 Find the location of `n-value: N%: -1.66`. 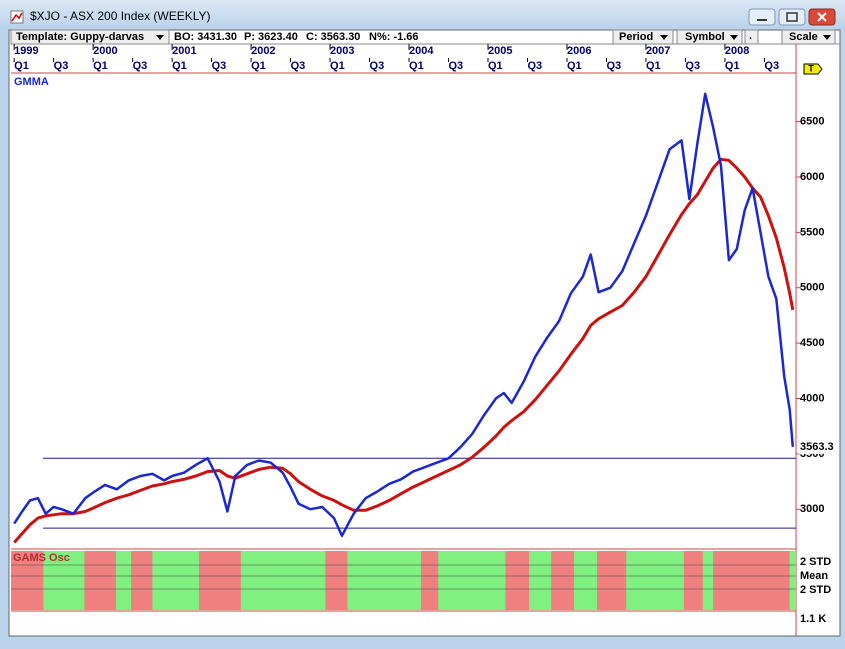

n-value: N%: -1.66 is located at coordinates (394, 37).